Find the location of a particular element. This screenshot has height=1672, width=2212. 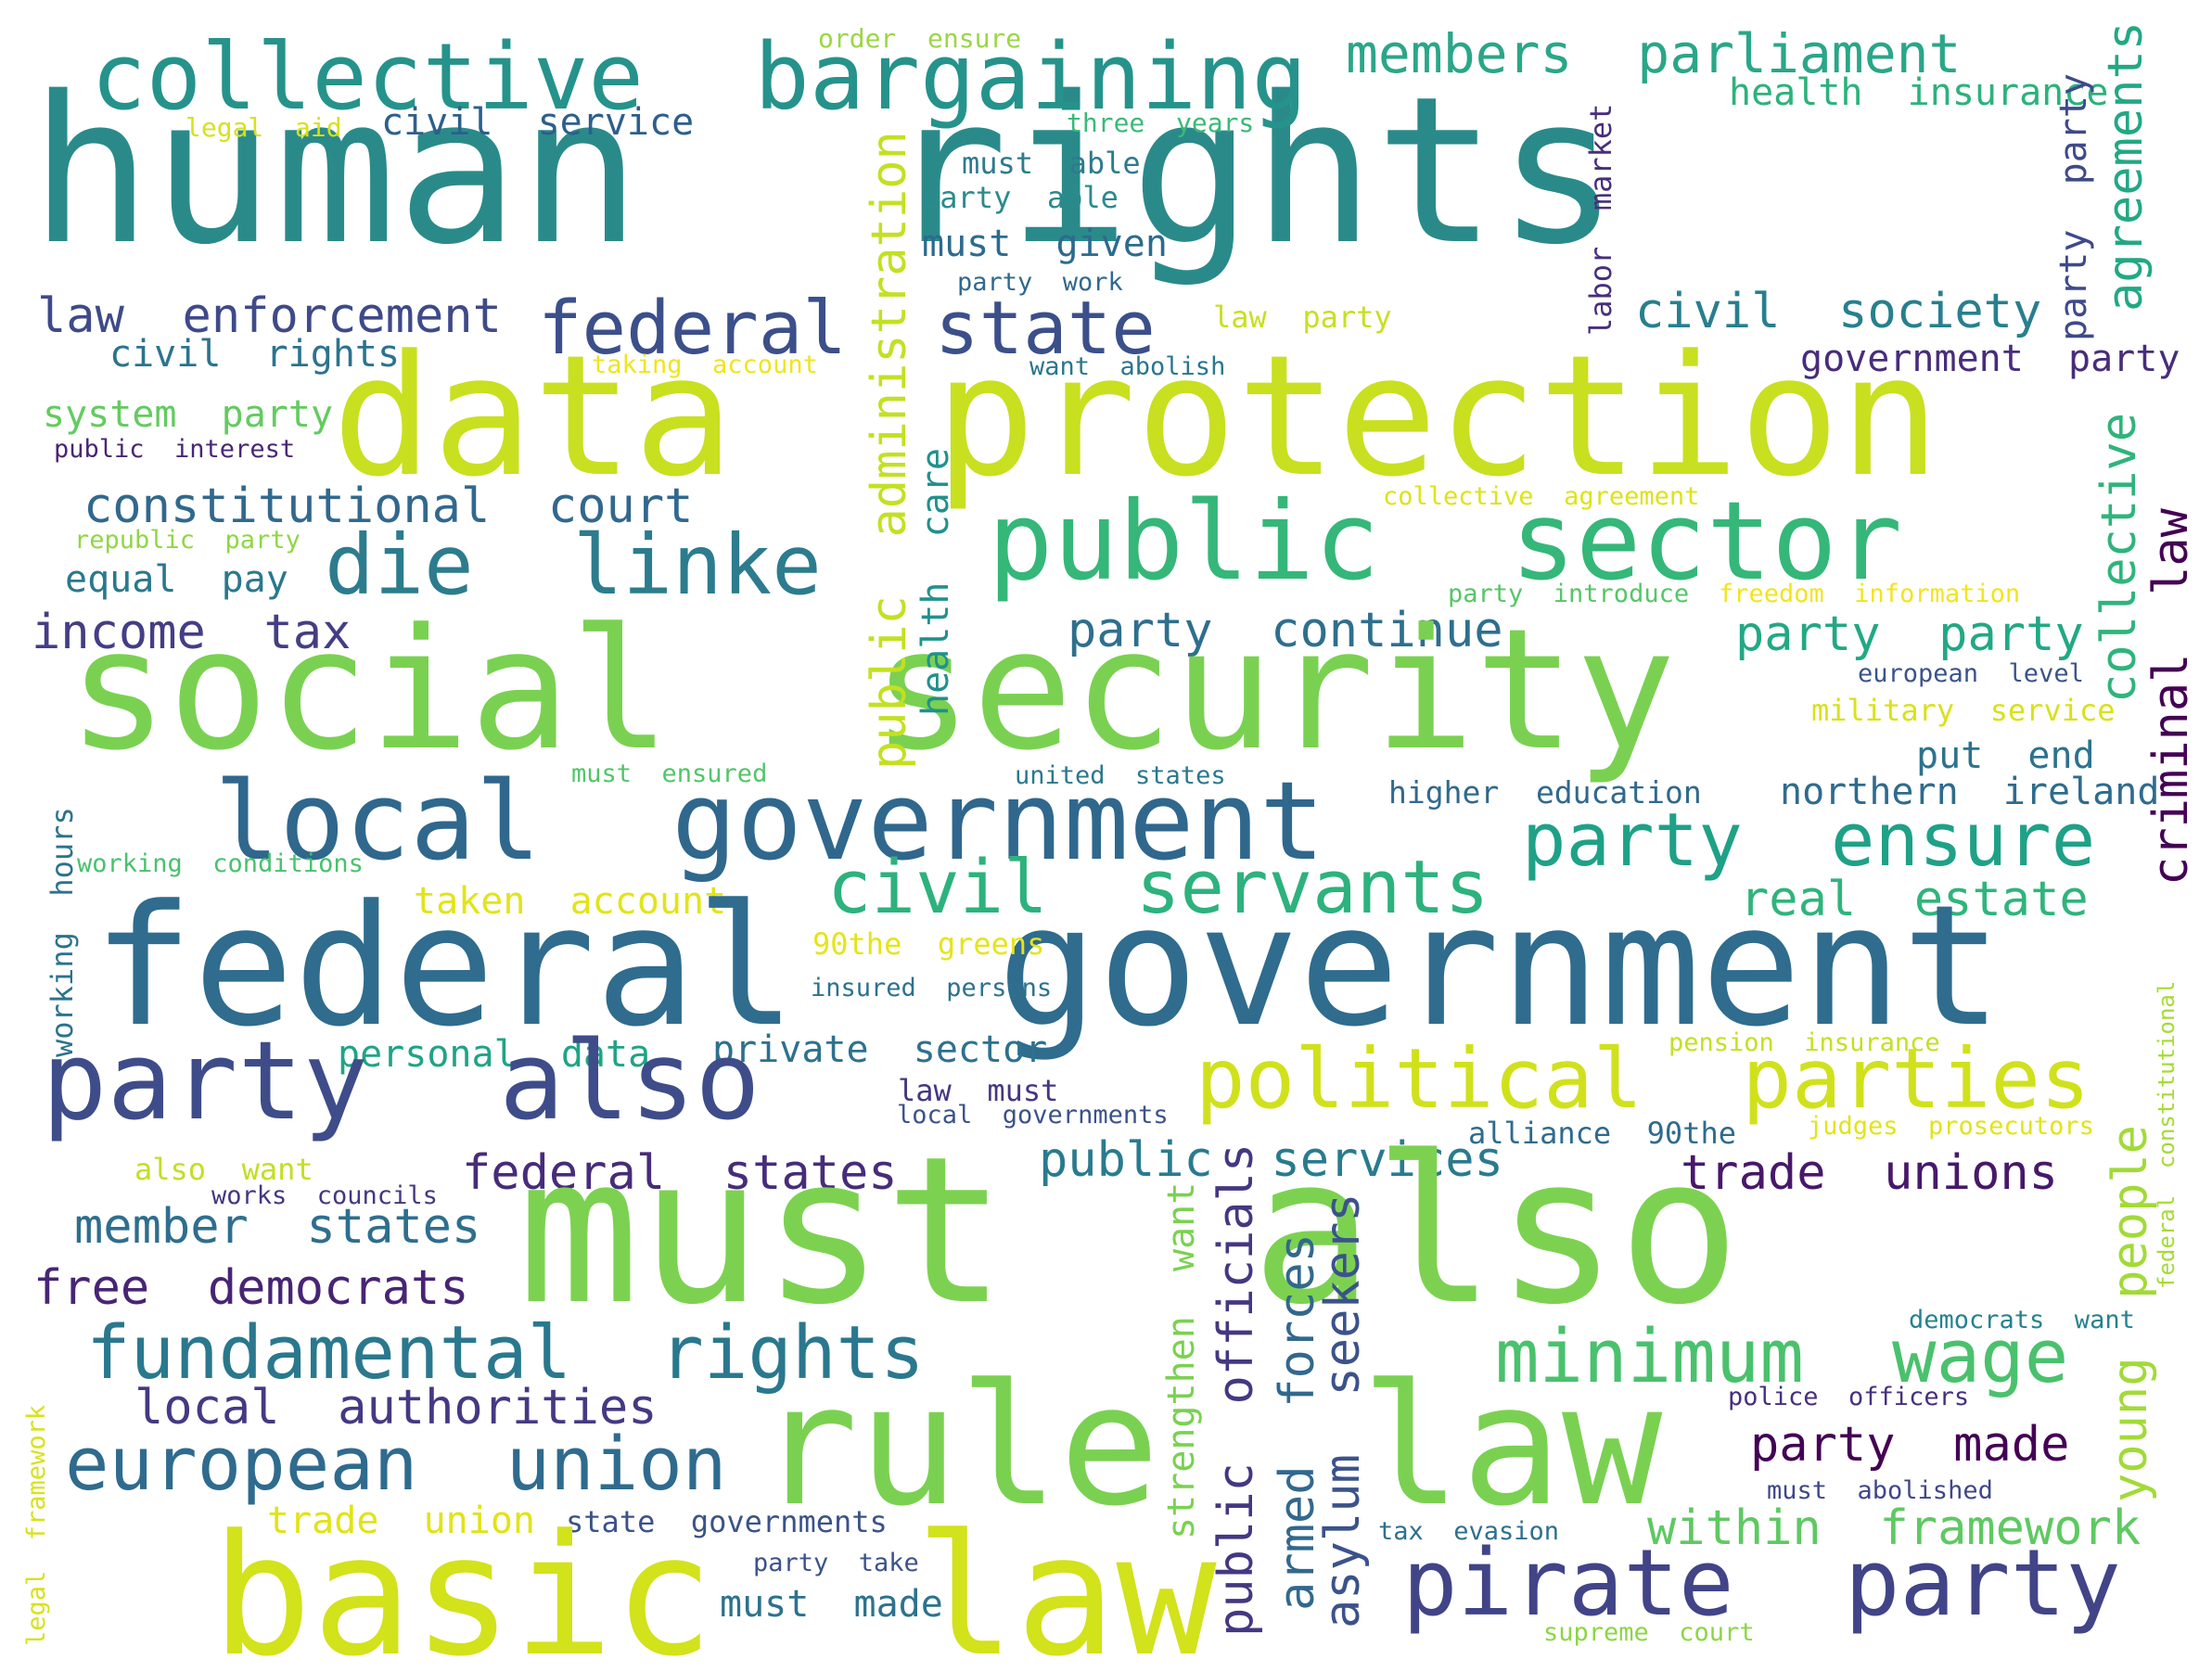

word-public-sector: public sector is located at coordinates (1445, 541).